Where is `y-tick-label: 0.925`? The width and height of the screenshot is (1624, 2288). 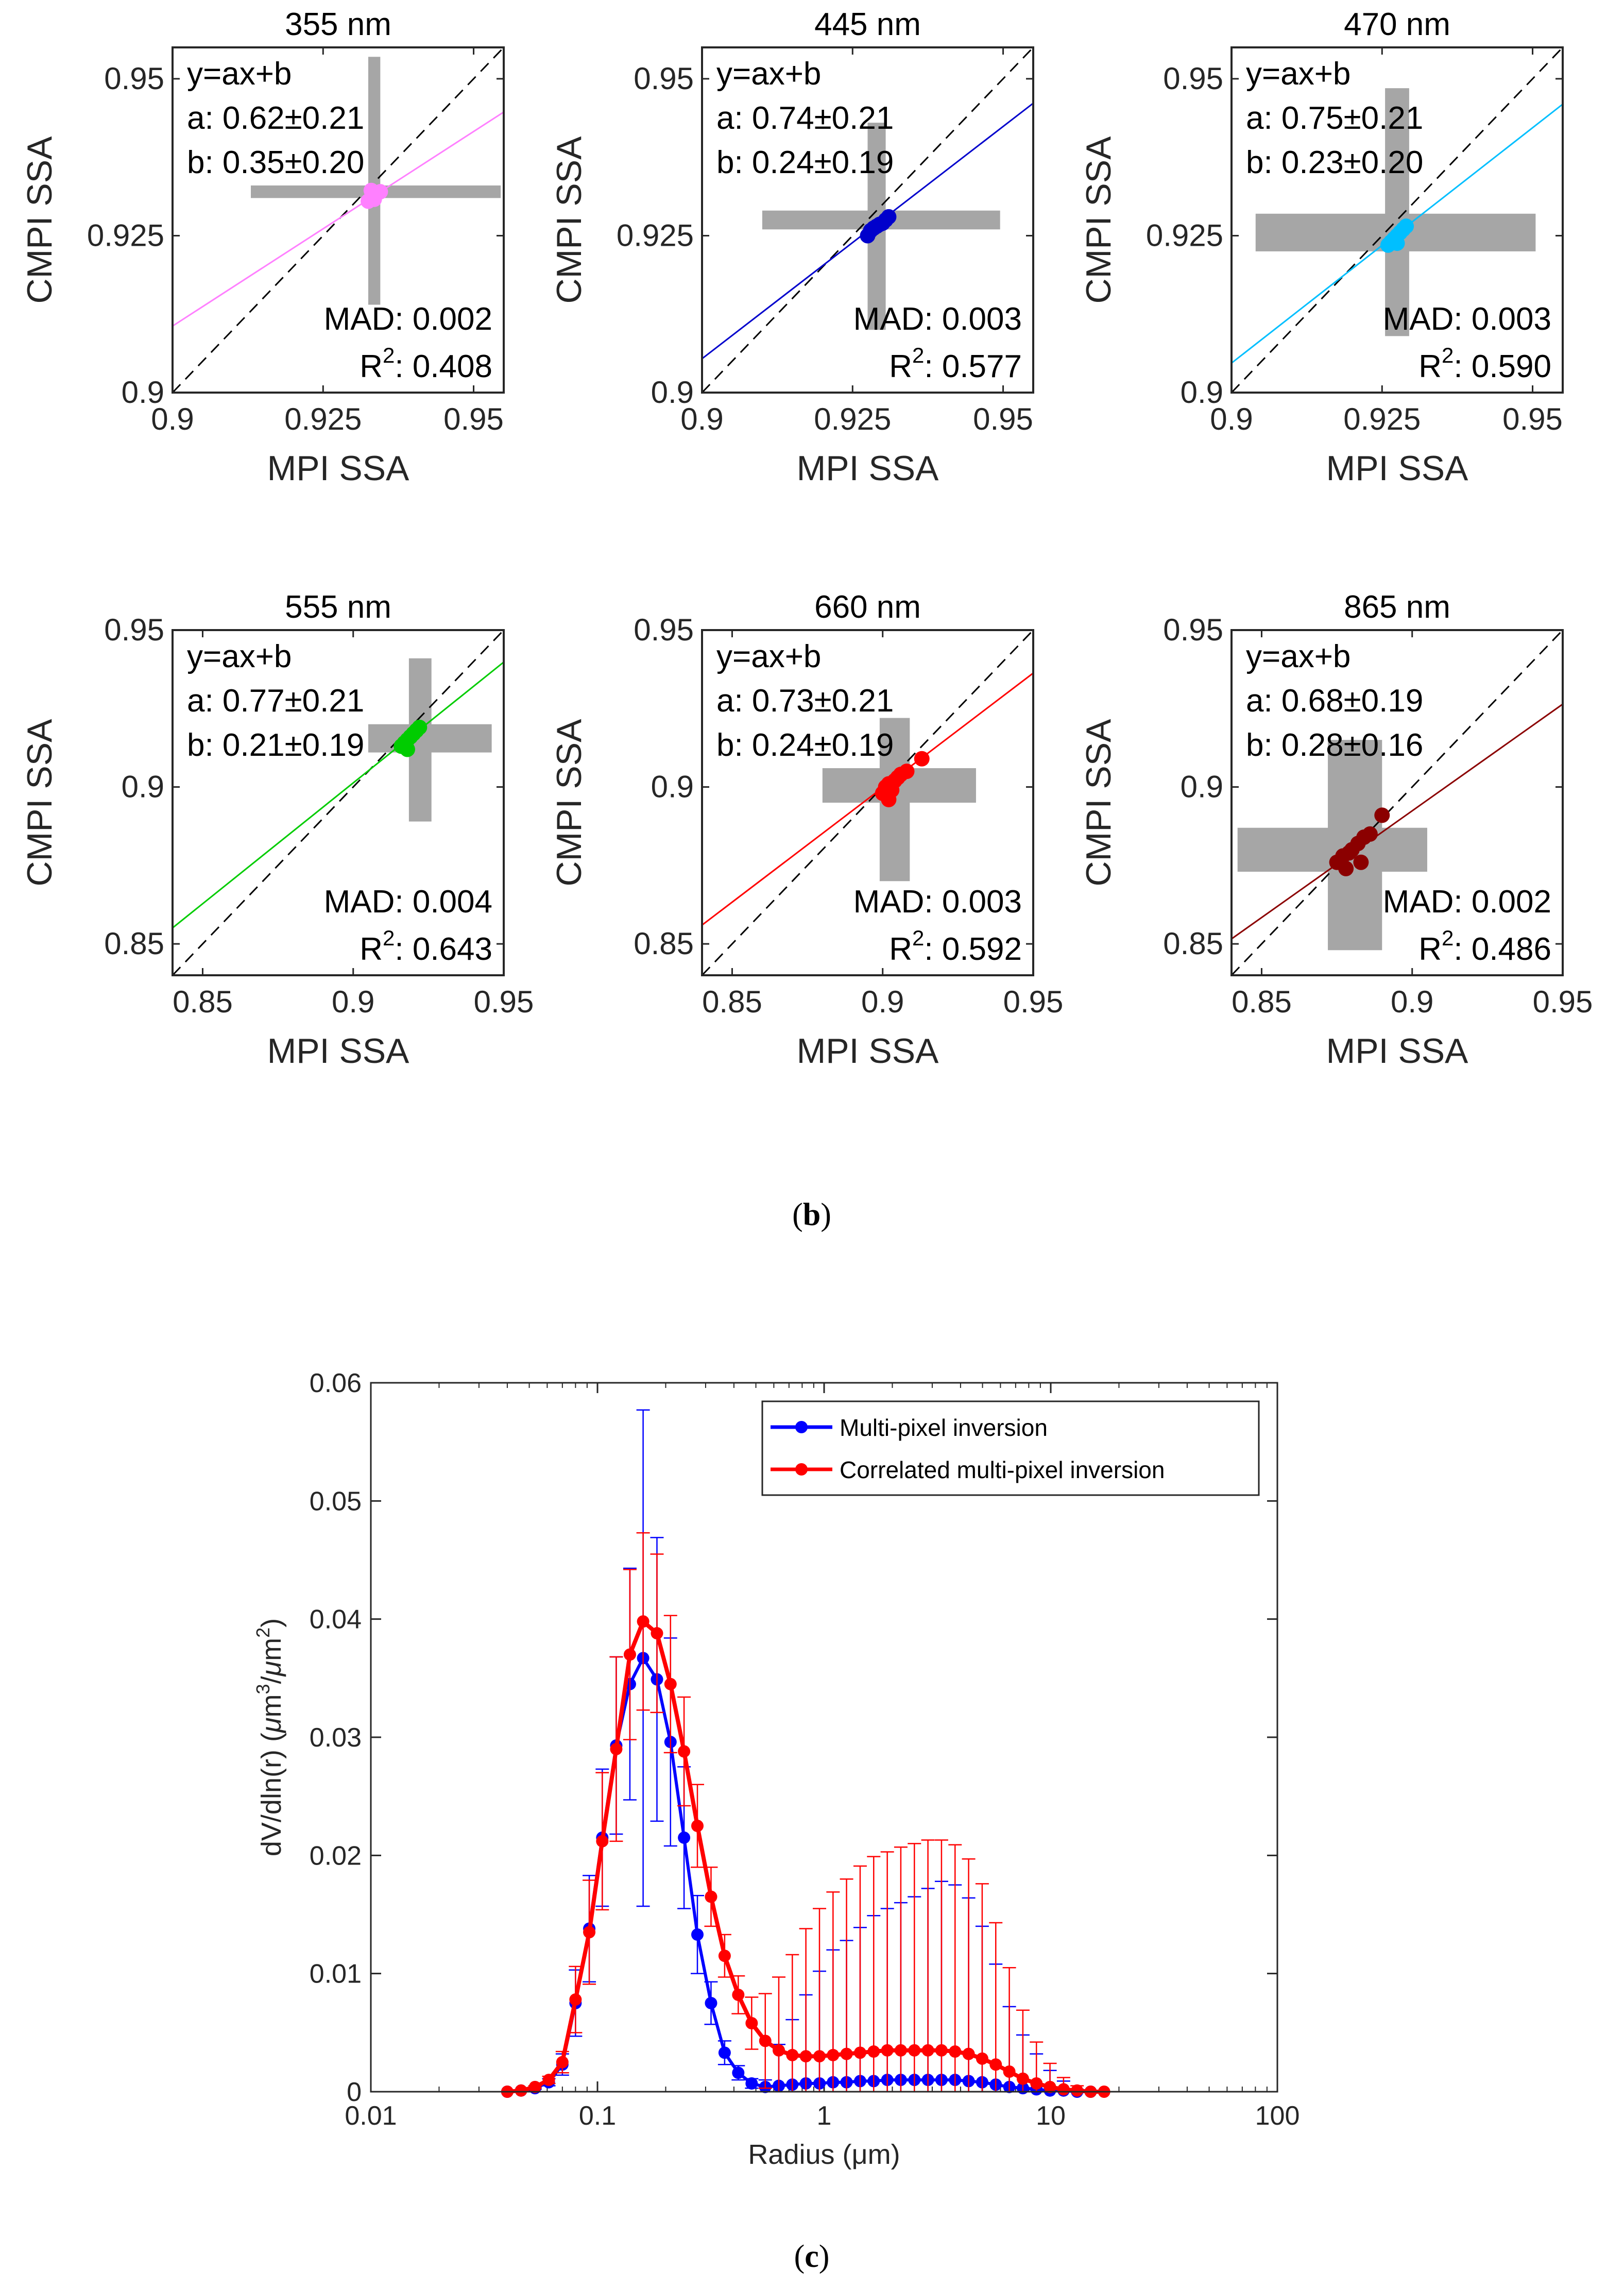 y-tick-label: 0.925 is located at coordinates (1184, 235).